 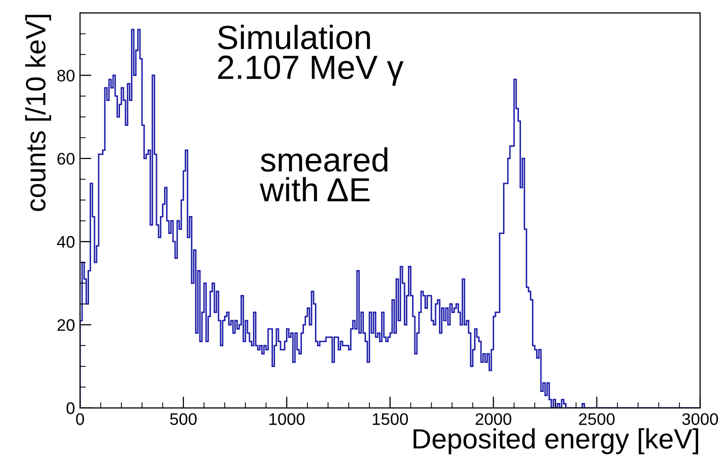 What do you see at coordinates (311, 55) in the screenshot?
I see `annotation: Simulation 2.107 MeV γ` at bounding box center [311, 55].